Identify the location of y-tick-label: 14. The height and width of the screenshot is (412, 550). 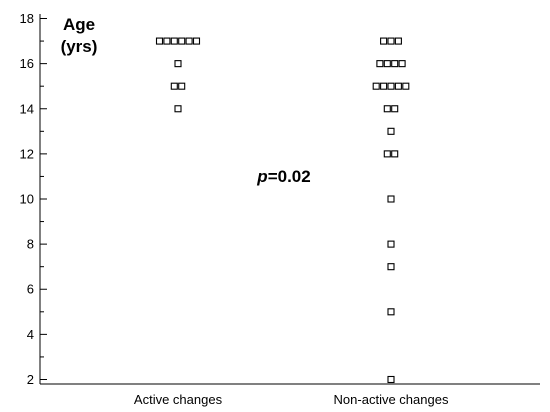
(27, 108).